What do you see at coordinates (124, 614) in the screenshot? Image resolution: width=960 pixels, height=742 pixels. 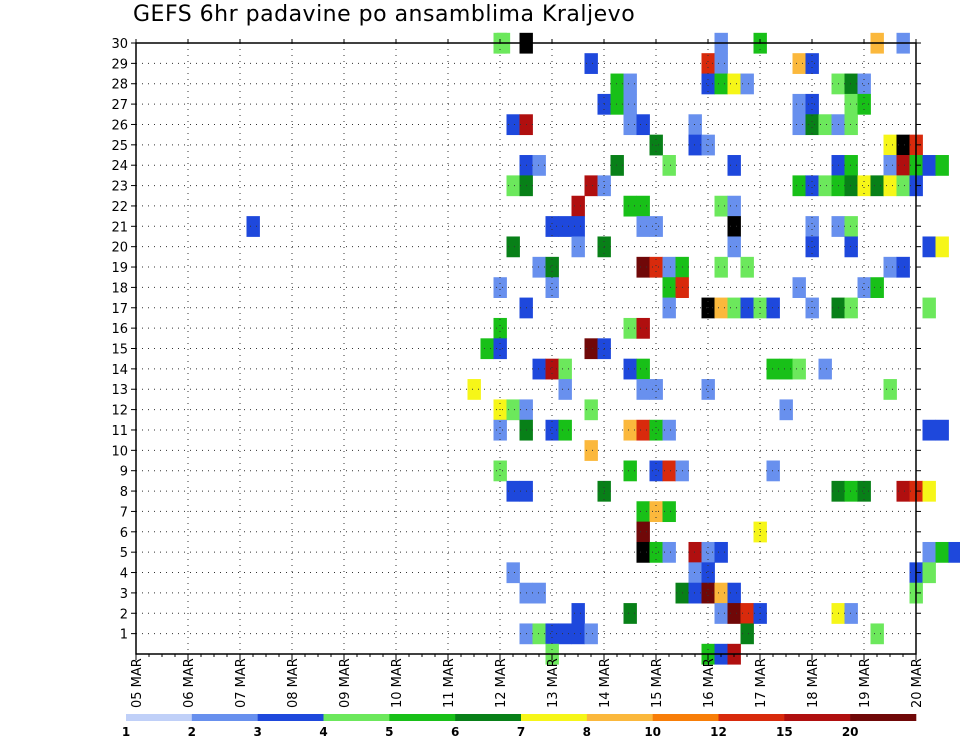 I see `y-tick-label: 2` at bounding box center [124, 614].